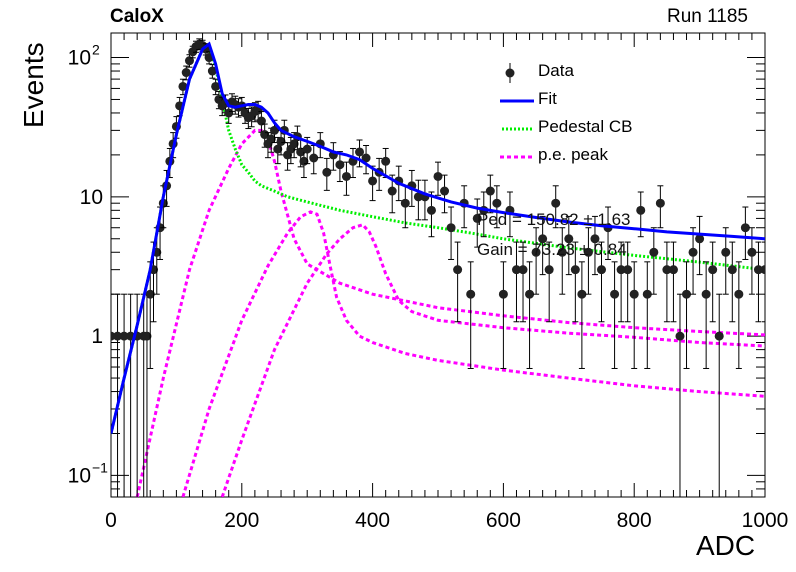 This screenshot has width=796, height=572. Describe the element at coordinates (765, 520) in the screenshot. I see `x-tick-label: 1000` at that location.